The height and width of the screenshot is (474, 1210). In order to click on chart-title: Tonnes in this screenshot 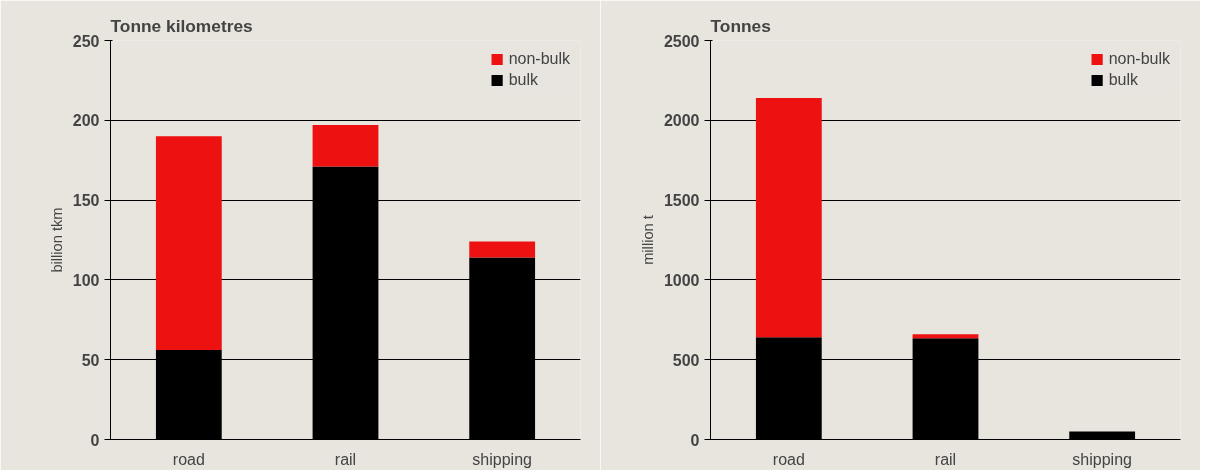, I will do `click(740, 25)`.